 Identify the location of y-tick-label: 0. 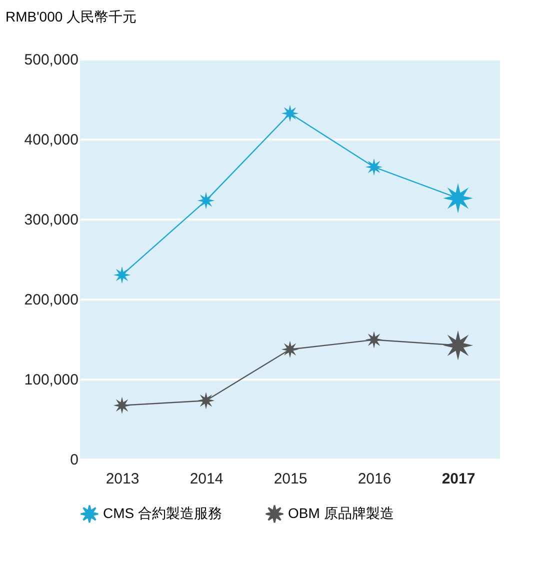
(74, 460).